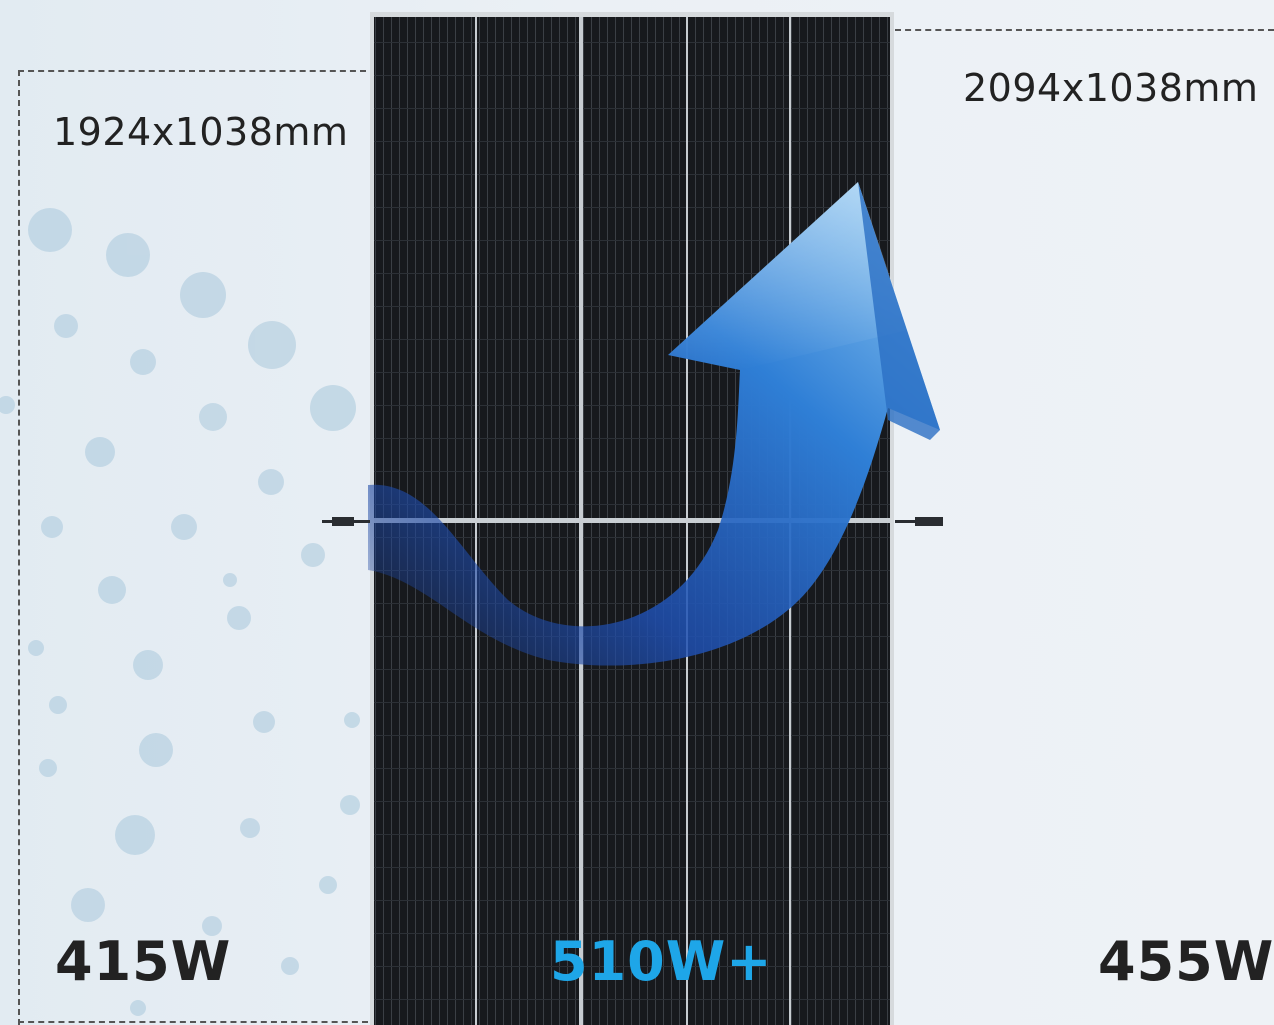 Image resolution: width=1274 pixels, height=1025 pixels. What do you see at coordinates (1186, 961) in the screenshot?
I see `large-panel-power: 455W` at bounding box center [1186, 961].